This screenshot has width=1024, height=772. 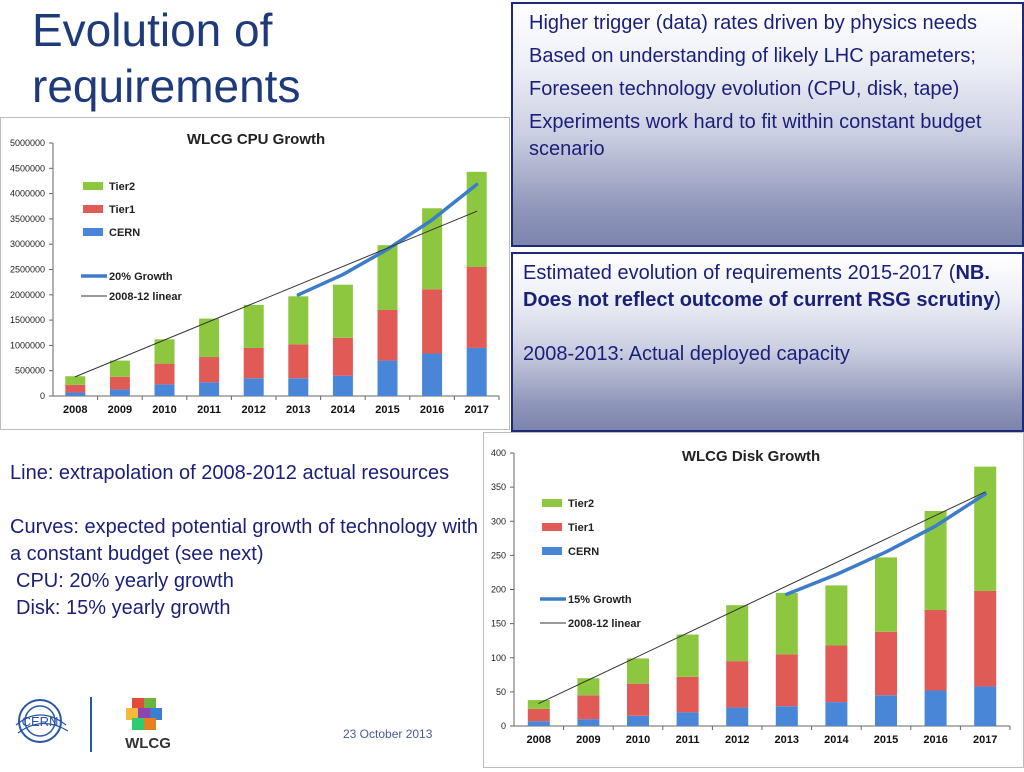 What do you see at coordinates (27, 168) in the screenshot?
I see `cpu-ytick-label: 4500000` at bounding box center [27, 168].